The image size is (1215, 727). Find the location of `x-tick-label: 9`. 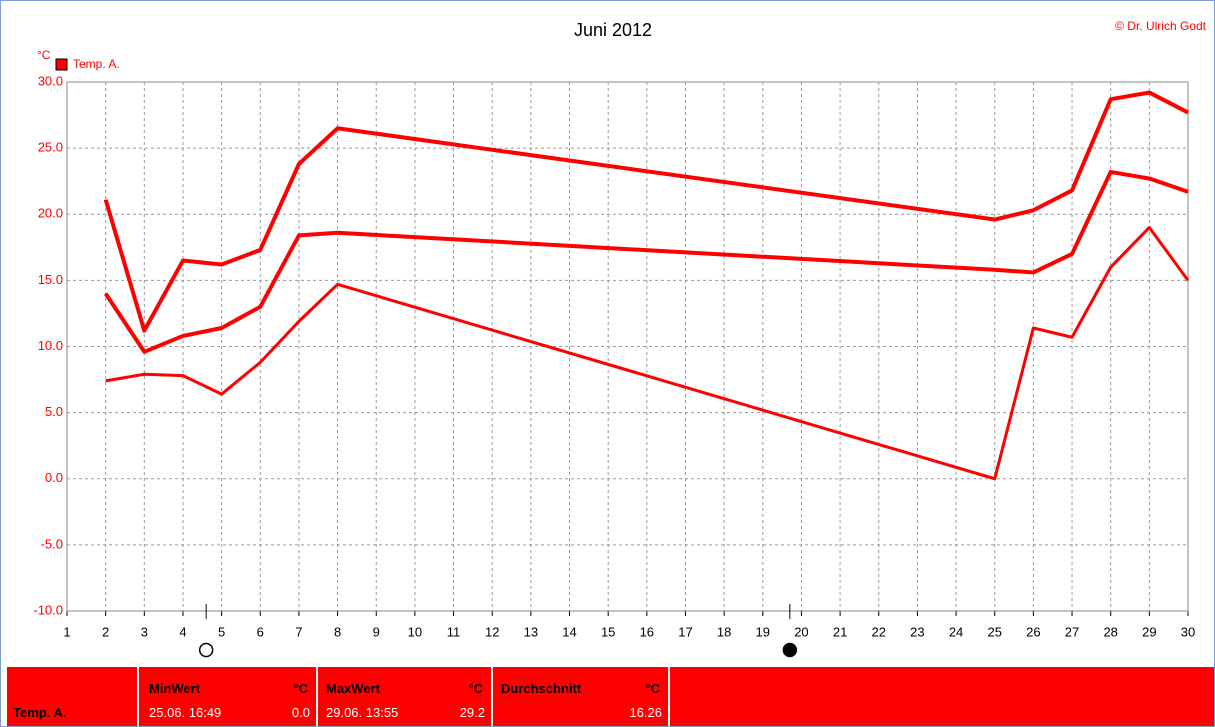

x-tick-label: 9 is located at coordinates (376, 631).